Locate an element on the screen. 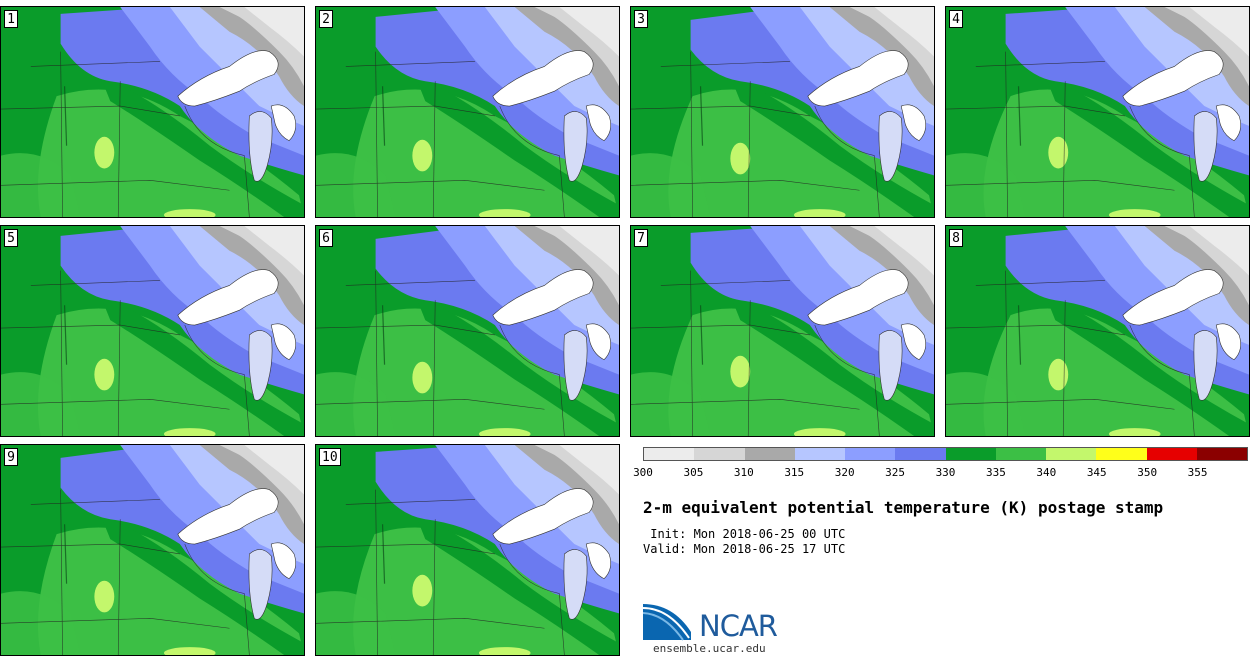  colorbar is located at coordinates (945, 454).